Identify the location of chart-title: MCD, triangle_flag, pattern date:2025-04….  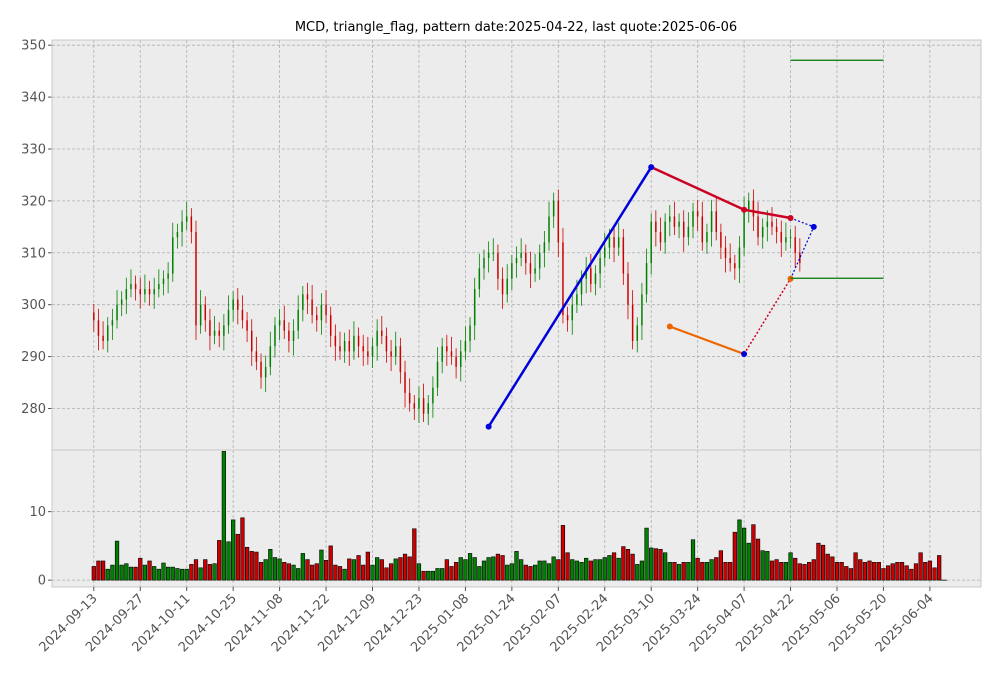
(516, 27).